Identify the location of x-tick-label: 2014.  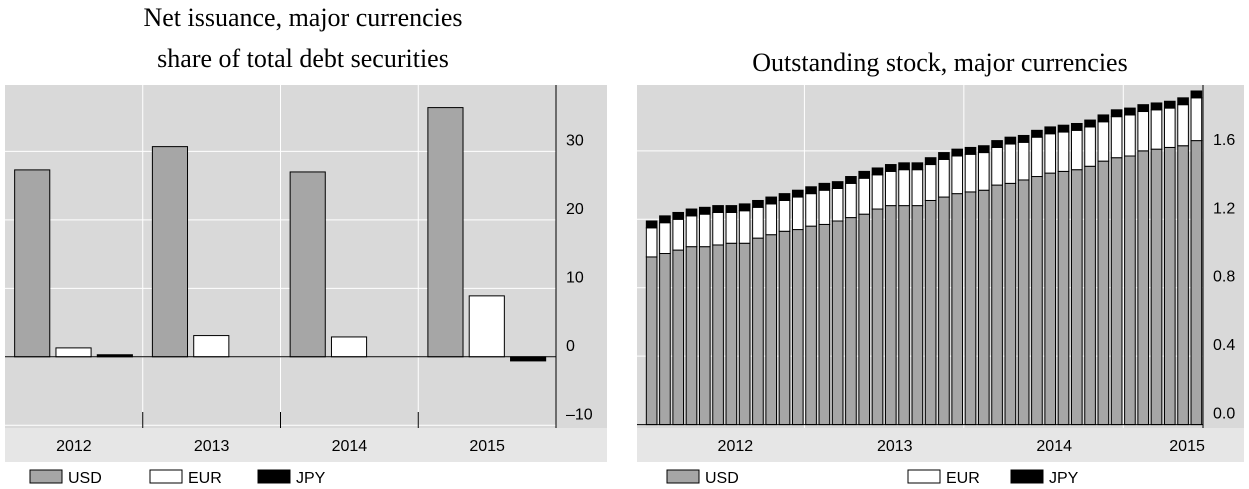
(1054, 446).